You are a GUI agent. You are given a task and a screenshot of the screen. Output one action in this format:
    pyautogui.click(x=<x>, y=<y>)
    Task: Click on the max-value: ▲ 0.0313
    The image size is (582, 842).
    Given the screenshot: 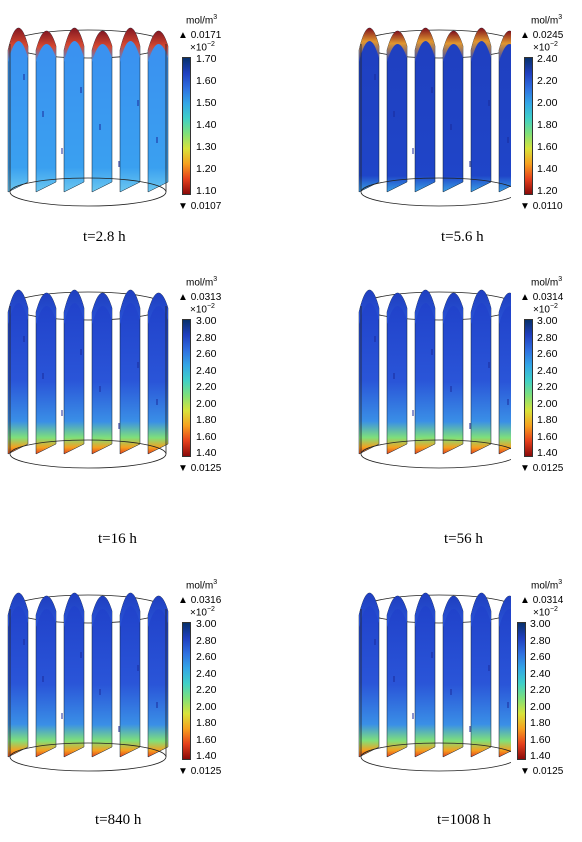 What is the action you would take?
    pyautogui.click(x=200, y=297)
    